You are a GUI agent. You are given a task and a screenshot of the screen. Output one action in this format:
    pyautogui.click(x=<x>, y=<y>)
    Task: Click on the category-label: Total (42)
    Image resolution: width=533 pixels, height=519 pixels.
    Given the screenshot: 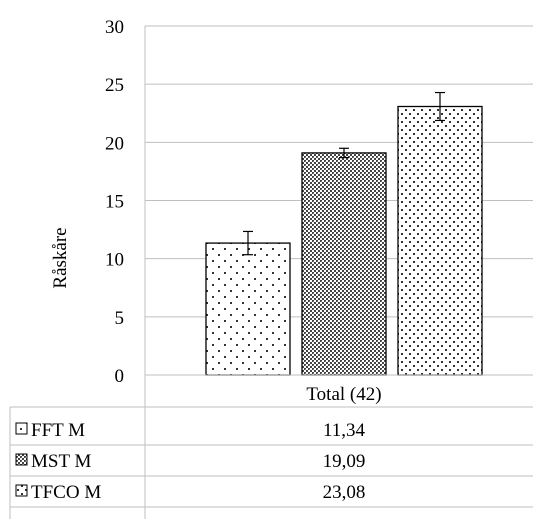 What is the action you would take?
    pyautogui.click(x=343, y=394)
    